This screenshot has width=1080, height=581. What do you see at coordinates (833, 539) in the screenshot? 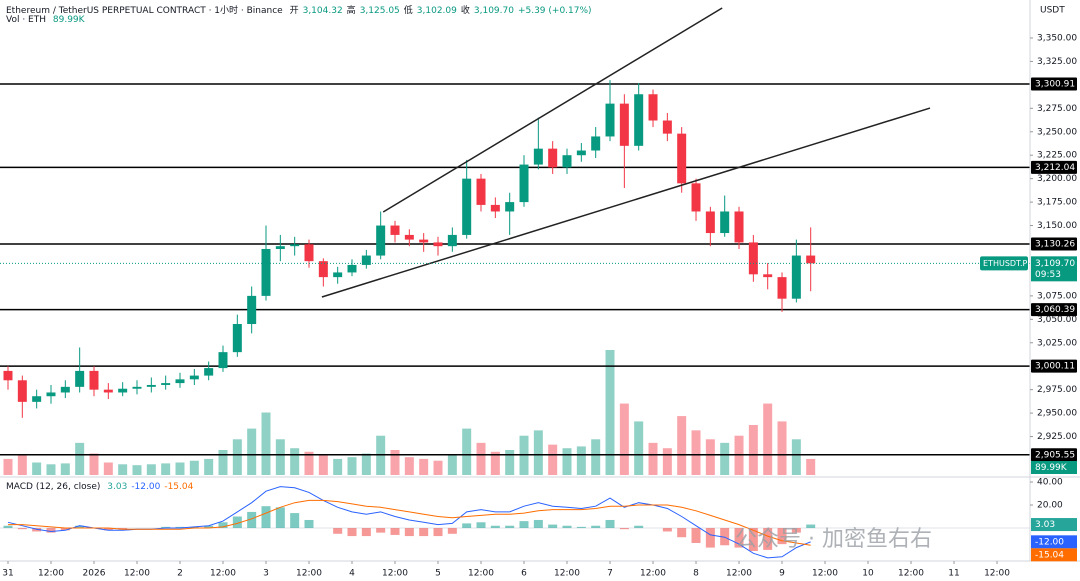
I see `watermark: 公众号 · 加密鱼右右` at bounding box center [833, 539].